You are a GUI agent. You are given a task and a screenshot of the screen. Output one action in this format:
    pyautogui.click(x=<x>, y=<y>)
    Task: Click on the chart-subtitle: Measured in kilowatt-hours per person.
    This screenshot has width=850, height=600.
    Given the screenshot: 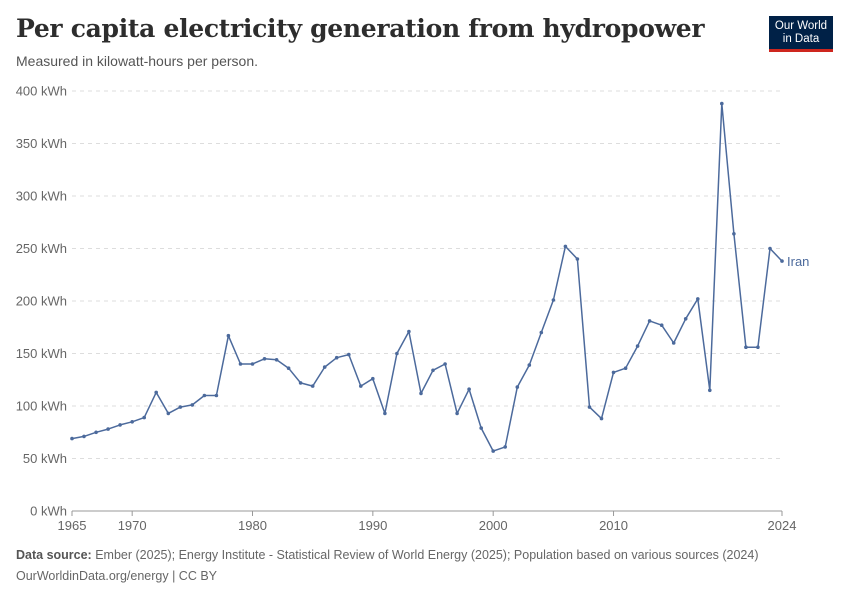 What is the action you would take?
    pyautogui.click(x=137, y=61)
    